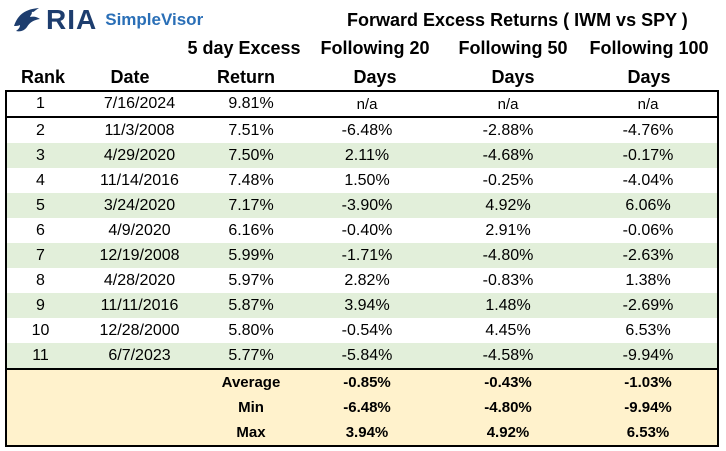 This screenshot has height=451, width=726. Describe the element at coordinates (508, 104) in the screenshot. I see `cell-f50: n/a` at that location.